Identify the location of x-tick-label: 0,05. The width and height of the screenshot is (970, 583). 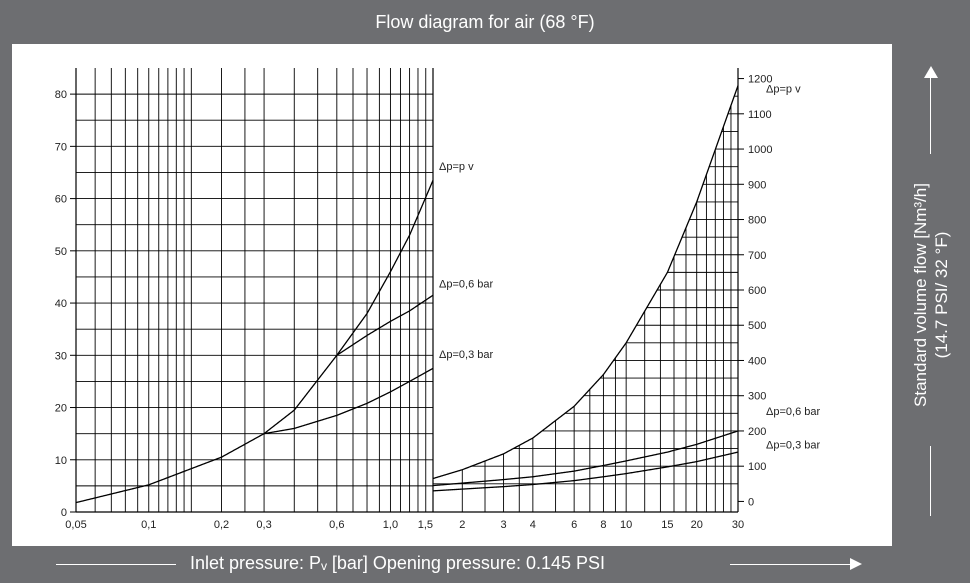
(75, 525).